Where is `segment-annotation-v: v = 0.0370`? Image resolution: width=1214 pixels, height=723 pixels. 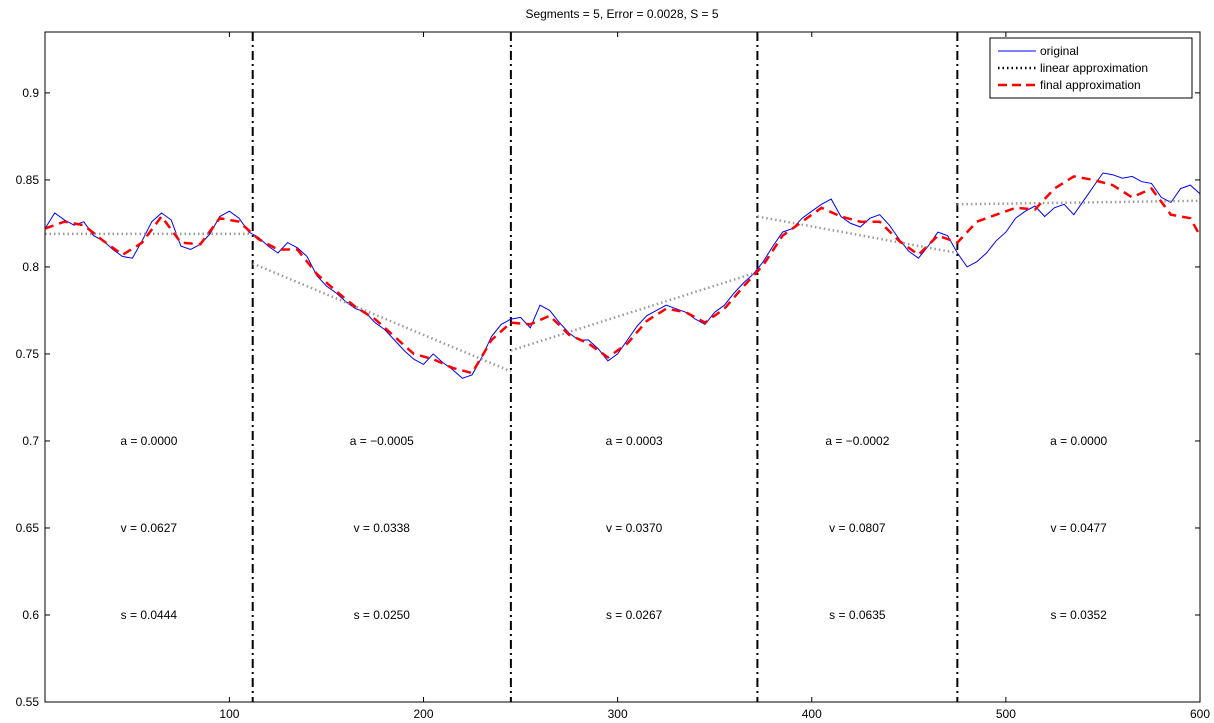 segment-annotation-v: v = 0.0370 is located at coordinates (634, 528).